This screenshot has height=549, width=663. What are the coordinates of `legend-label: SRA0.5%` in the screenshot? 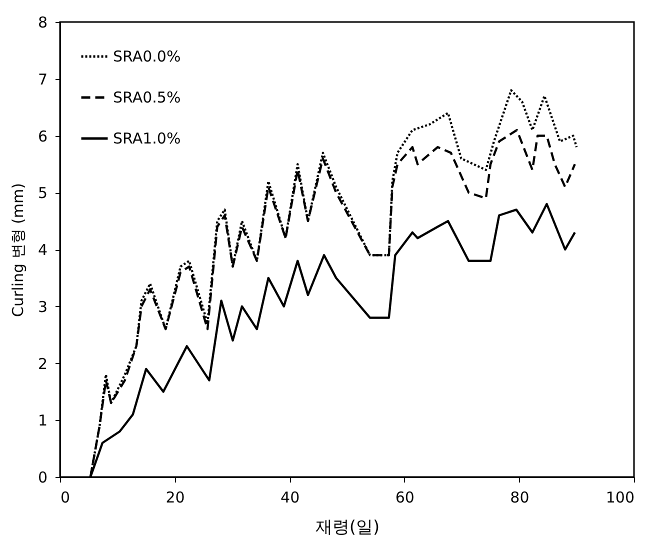 It's located at (147, 97).